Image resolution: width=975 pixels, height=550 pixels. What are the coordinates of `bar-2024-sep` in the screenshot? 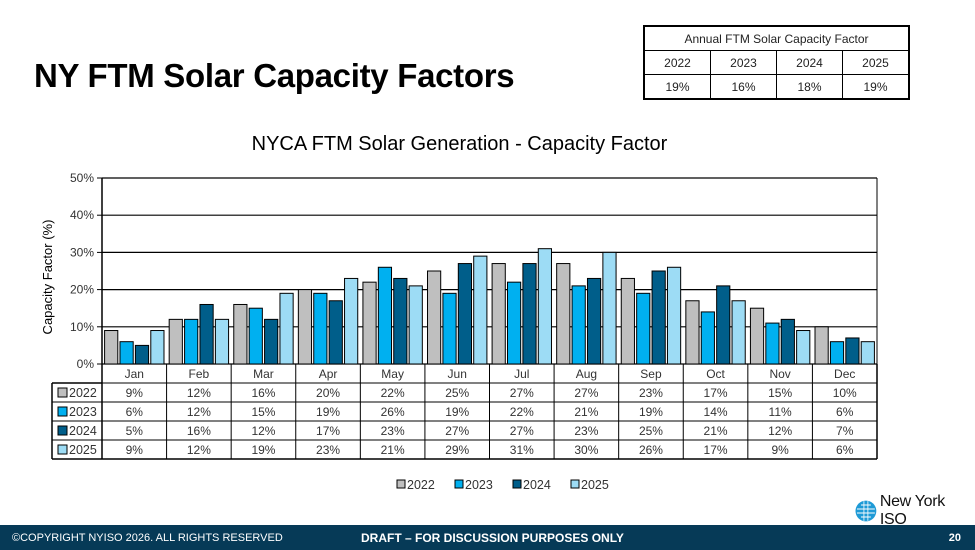 It's located at (658, 317).